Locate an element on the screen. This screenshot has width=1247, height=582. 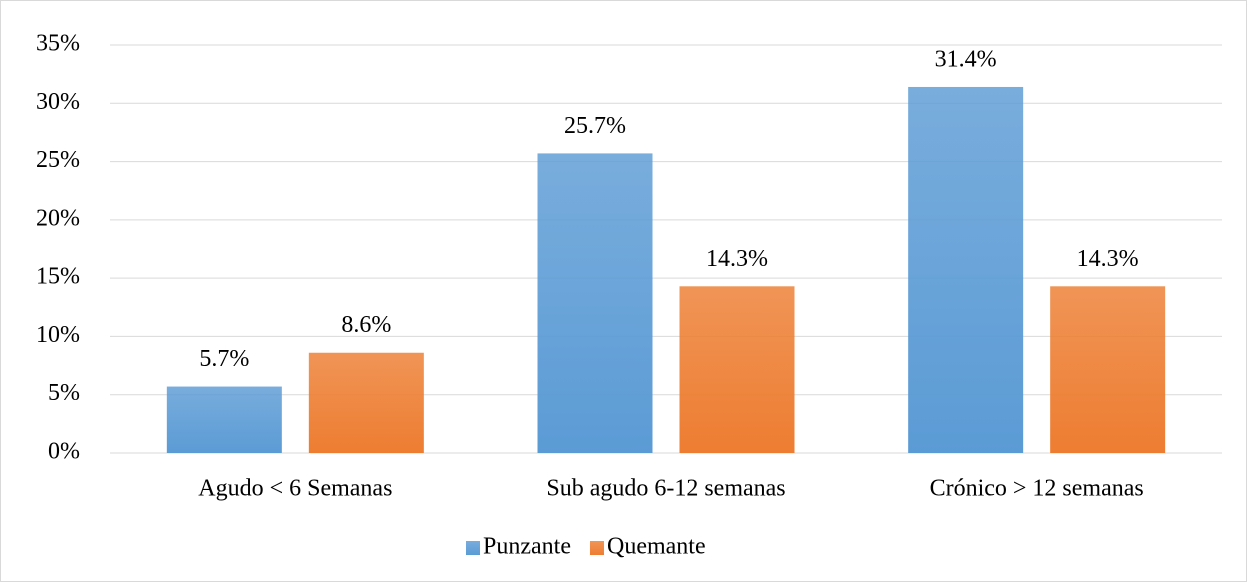
y-tick-label: 15% is located at coordinates (58, 277).